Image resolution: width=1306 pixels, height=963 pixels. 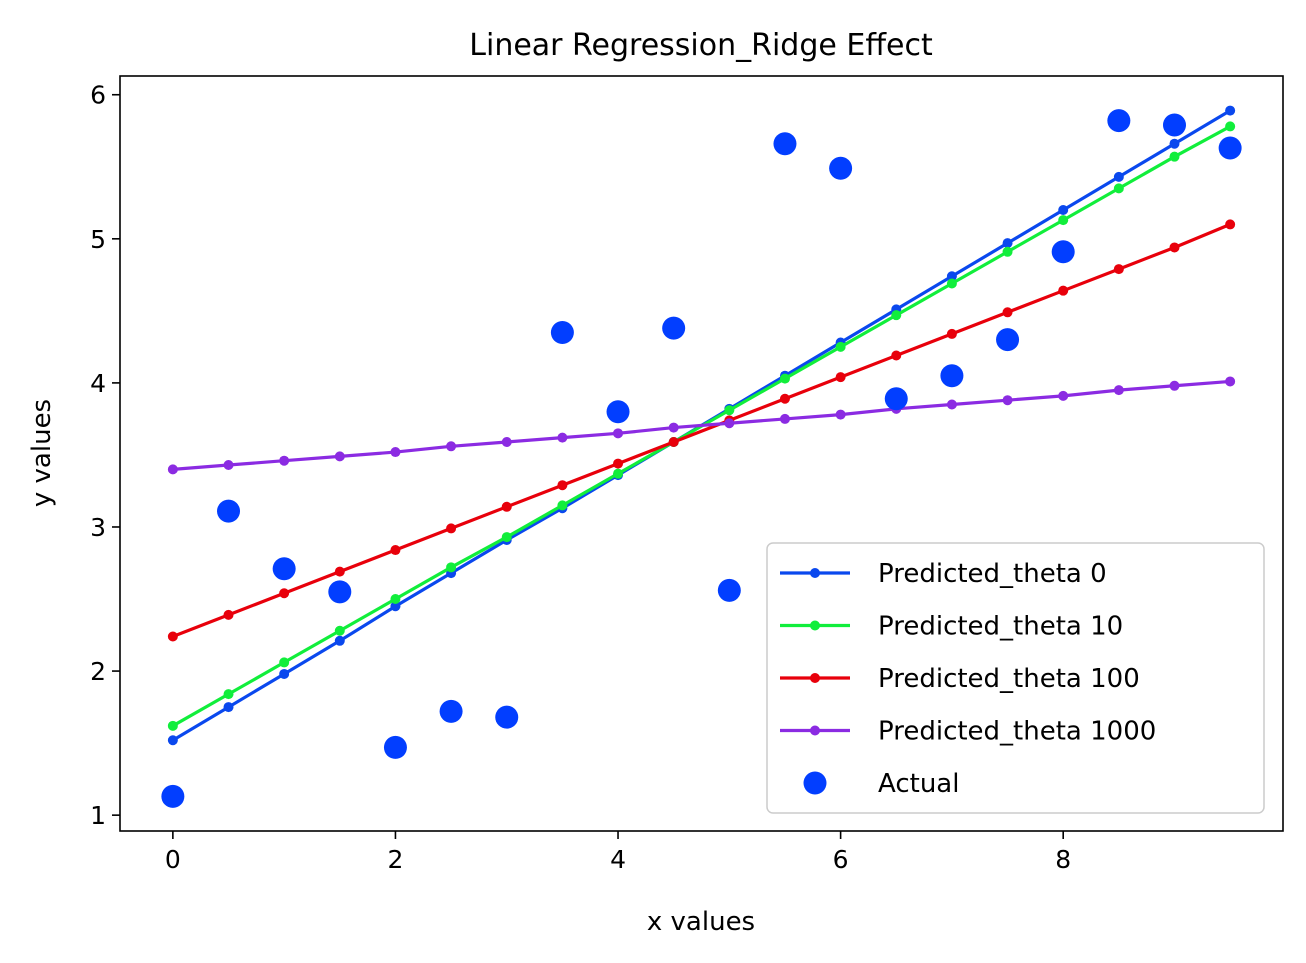 What do you see at coordinates (815, 783) in the screenshot?
I see `legend-marker-actual` at bounding box center [815, 783].